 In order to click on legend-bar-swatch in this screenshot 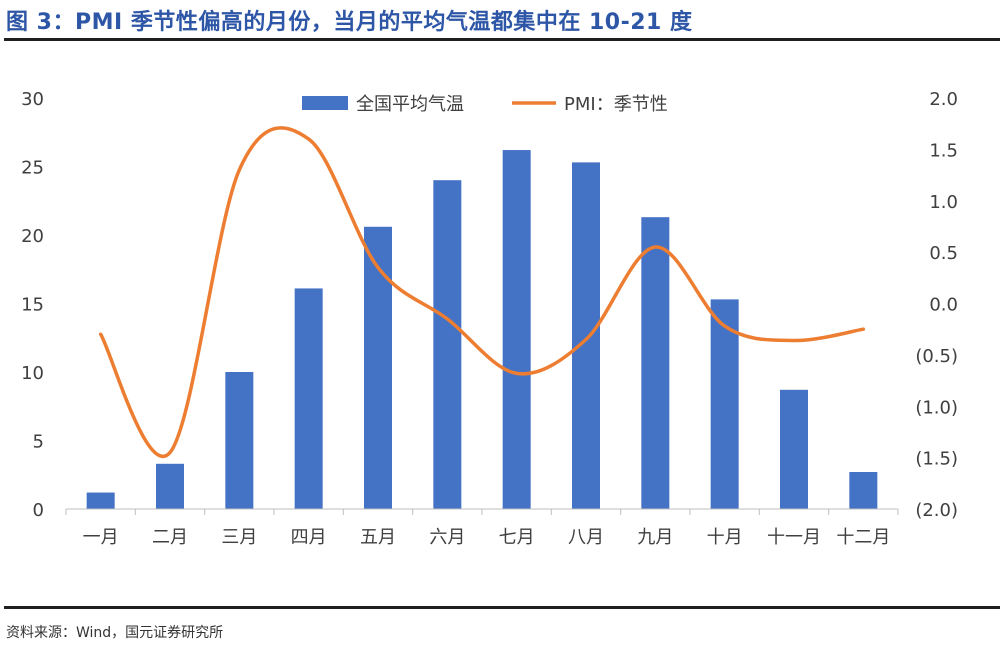, I will do `click(325, 103)`.